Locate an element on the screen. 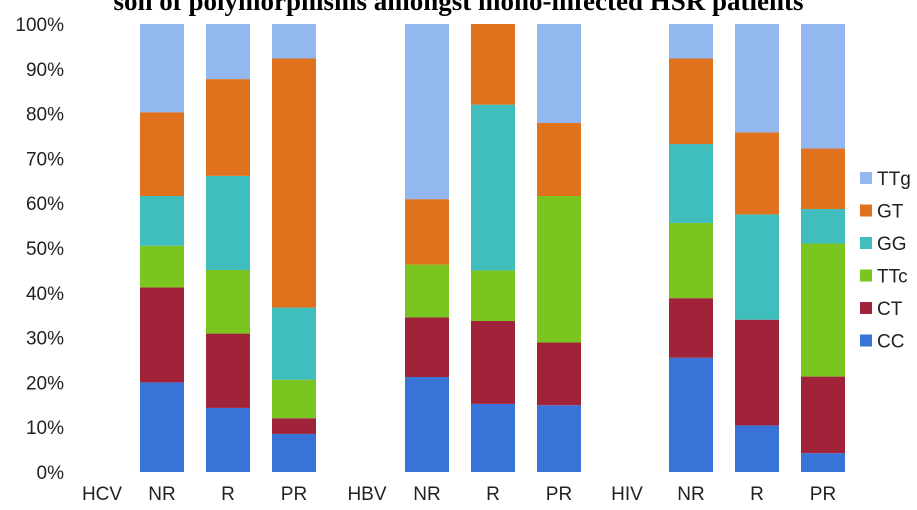 The image size is (917, 510). x-group-label: HCV is located at coordinates (102, 494).